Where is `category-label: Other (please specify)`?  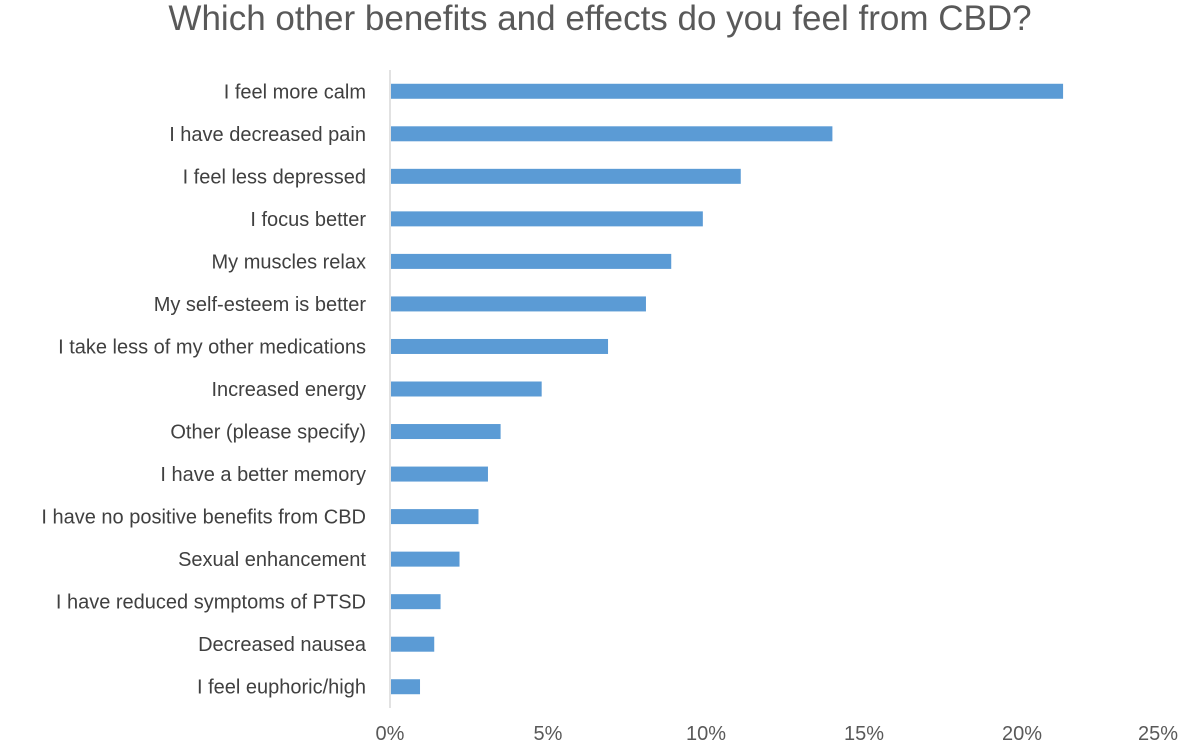
category-label: Other (please specify) is located at coordinates (268, 433).